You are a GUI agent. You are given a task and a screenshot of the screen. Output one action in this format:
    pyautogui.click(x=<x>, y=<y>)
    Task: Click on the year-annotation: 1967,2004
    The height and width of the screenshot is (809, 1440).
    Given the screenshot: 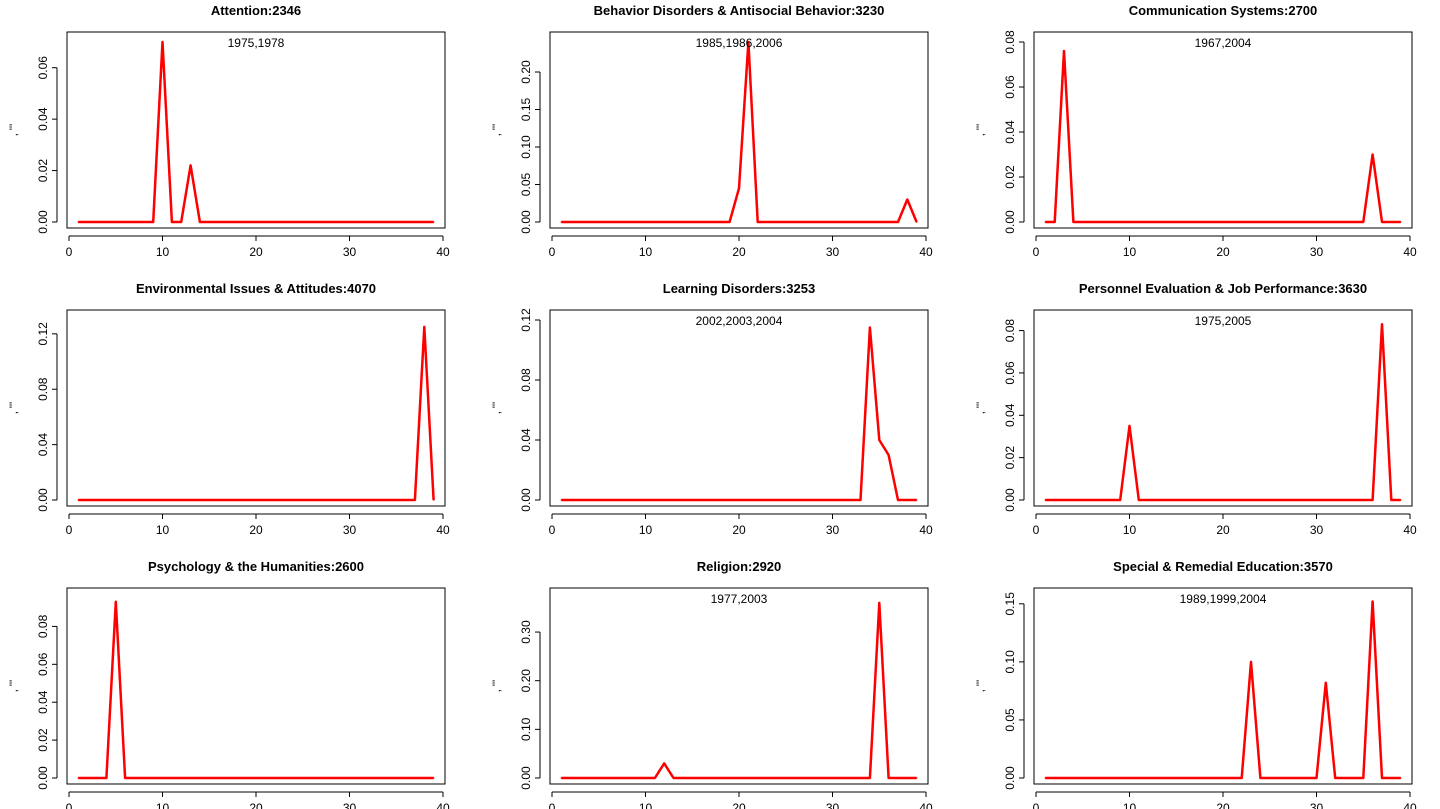 What is the action you would take?
    pyautogui.click(x=1223, y=43)
    